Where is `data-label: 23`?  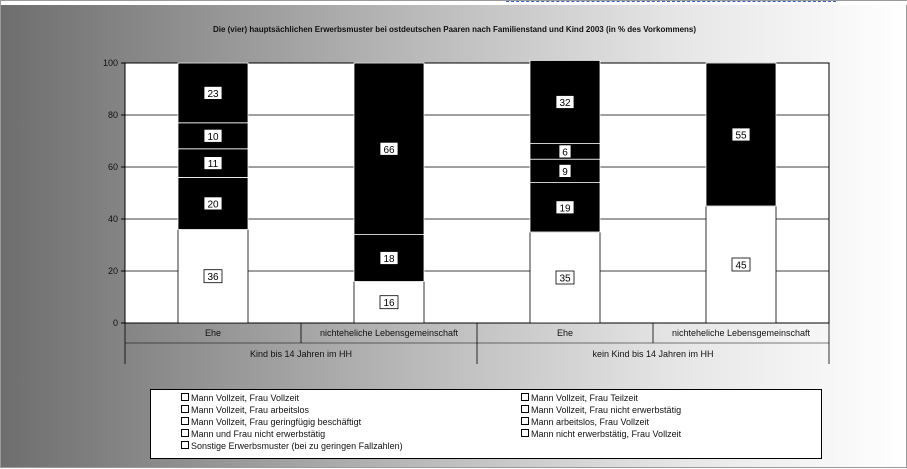 data-label: 23 is located at coordinates (213, 94).